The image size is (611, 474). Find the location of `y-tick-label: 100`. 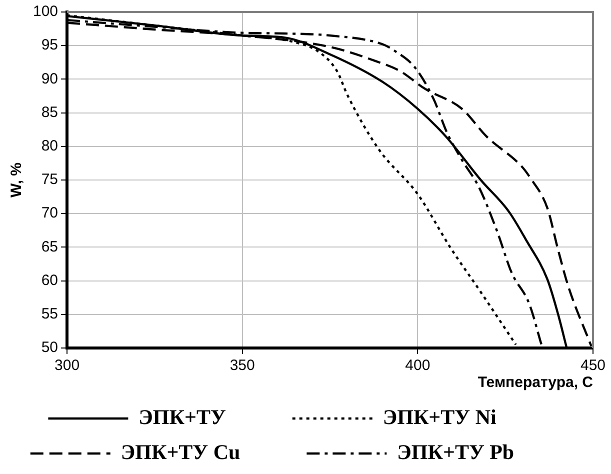

y-tick-label: 100 is located at coordinates (45, 11).